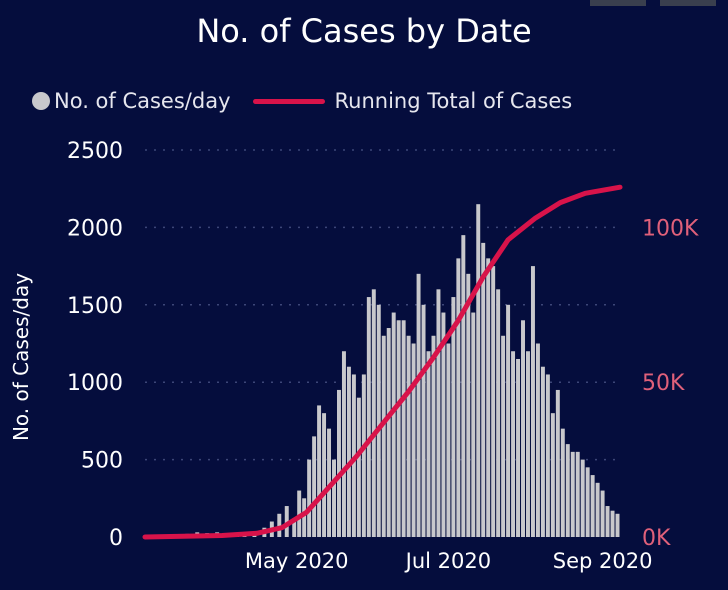  I want to click on legend: No. of Cases/day Running Total of Cases, so click(313, 101).